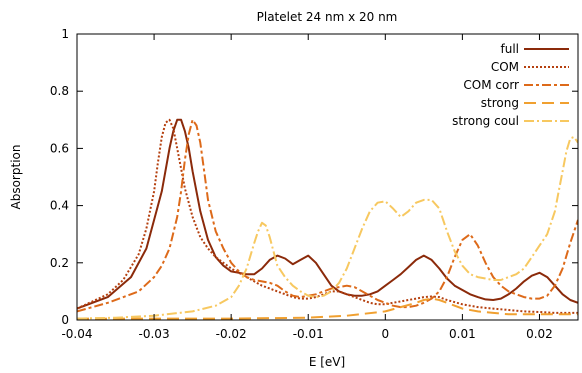 This screenshot has height=373, width=582. What do you see at coordinates (59, 91) in the screenshot?
I see `y-tick-label: 0.8` at bounding box center [59, 91].